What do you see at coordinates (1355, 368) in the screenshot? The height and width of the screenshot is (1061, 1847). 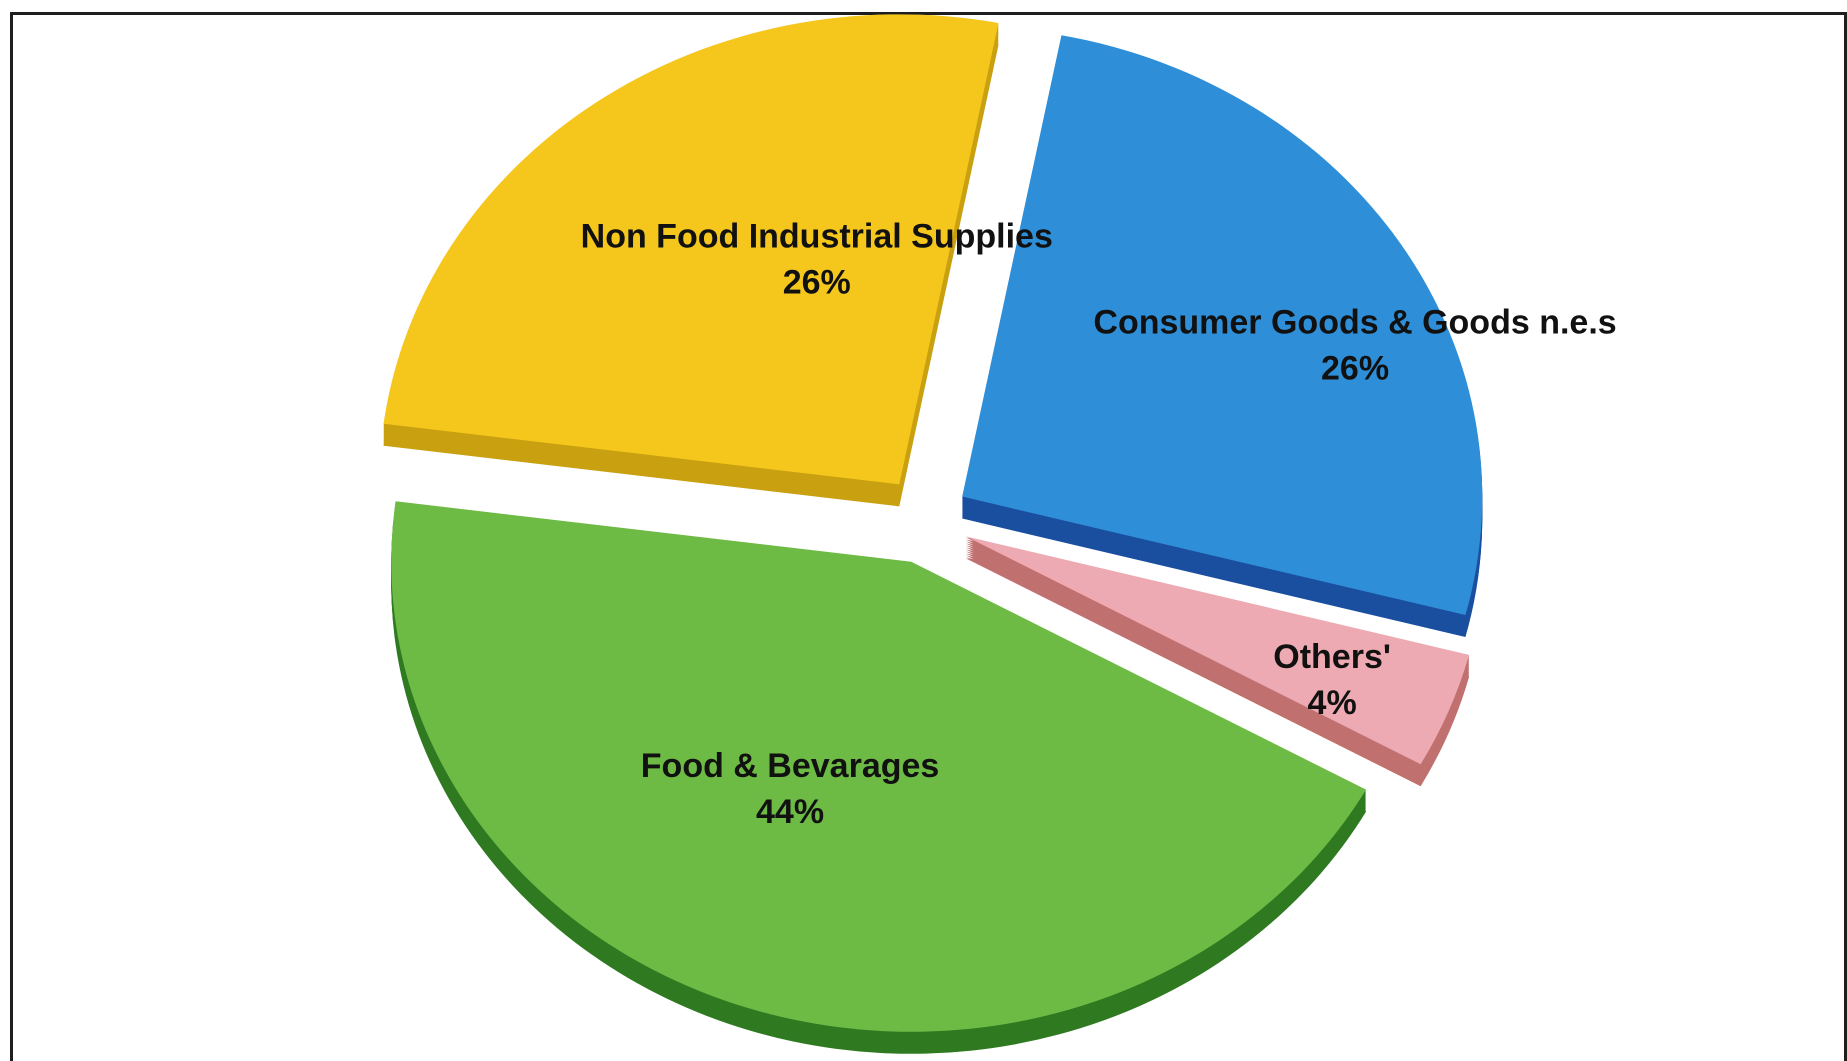 I see `slice-value-consumer-goods: 26%` at bounding box center [1355, 368].